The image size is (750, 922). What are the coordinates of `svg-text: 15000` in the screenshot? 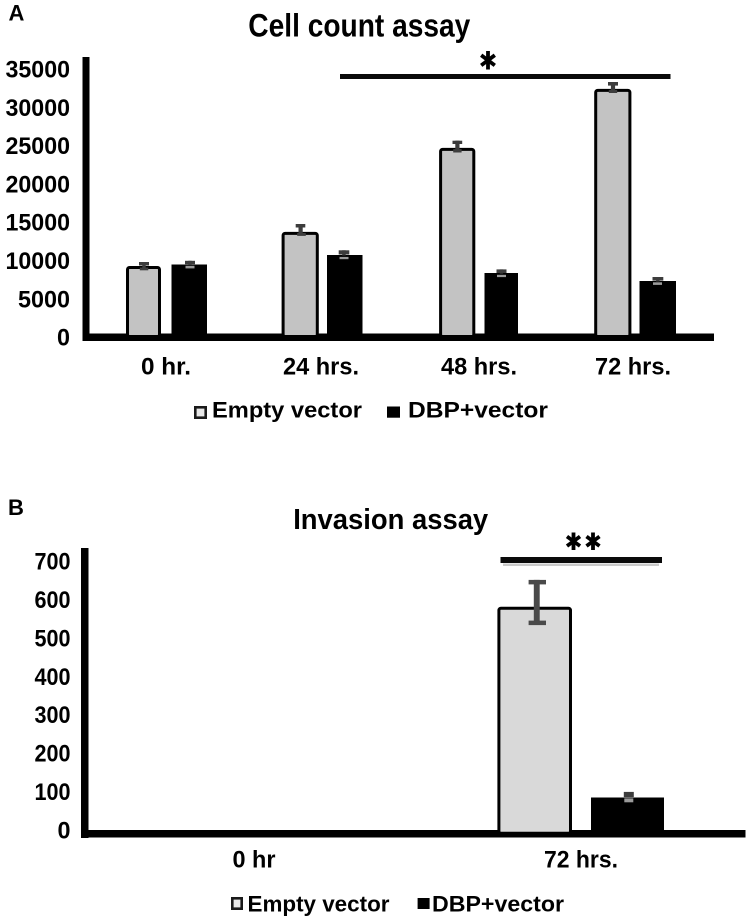 It's located at (38, 223).